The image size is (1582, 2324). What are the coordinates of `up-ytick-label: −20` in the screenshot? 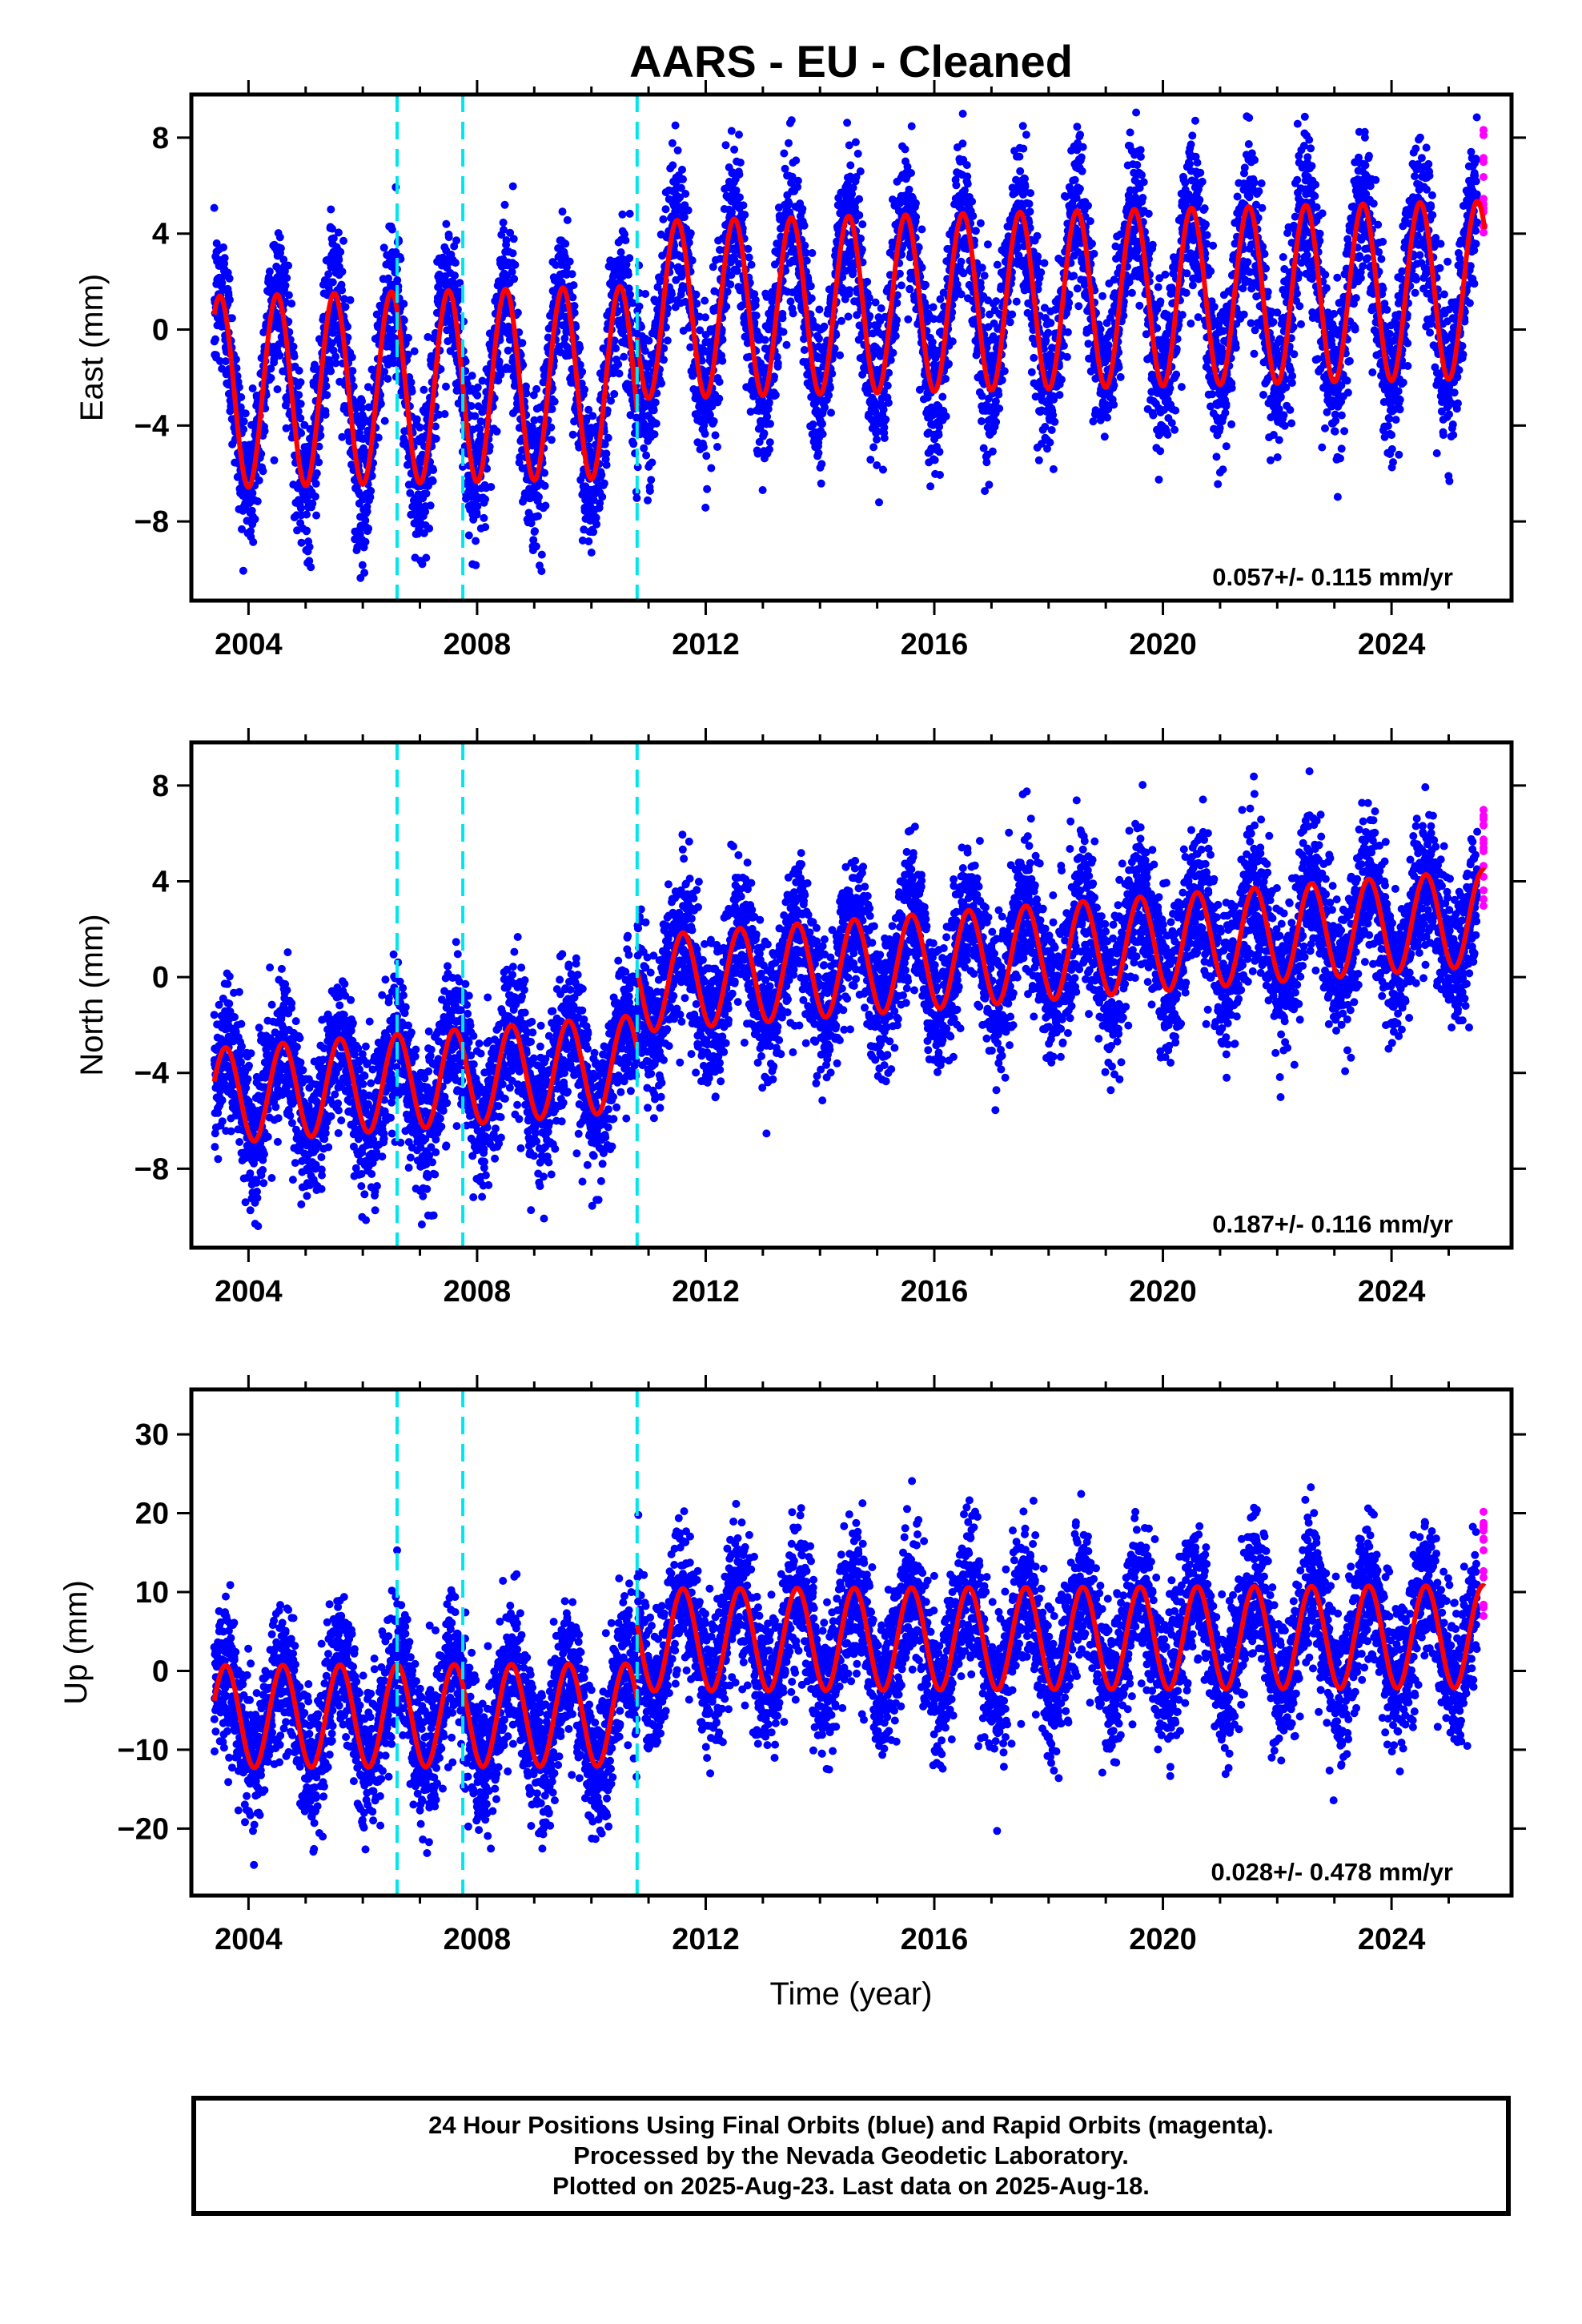 It's located at (144, 1829).